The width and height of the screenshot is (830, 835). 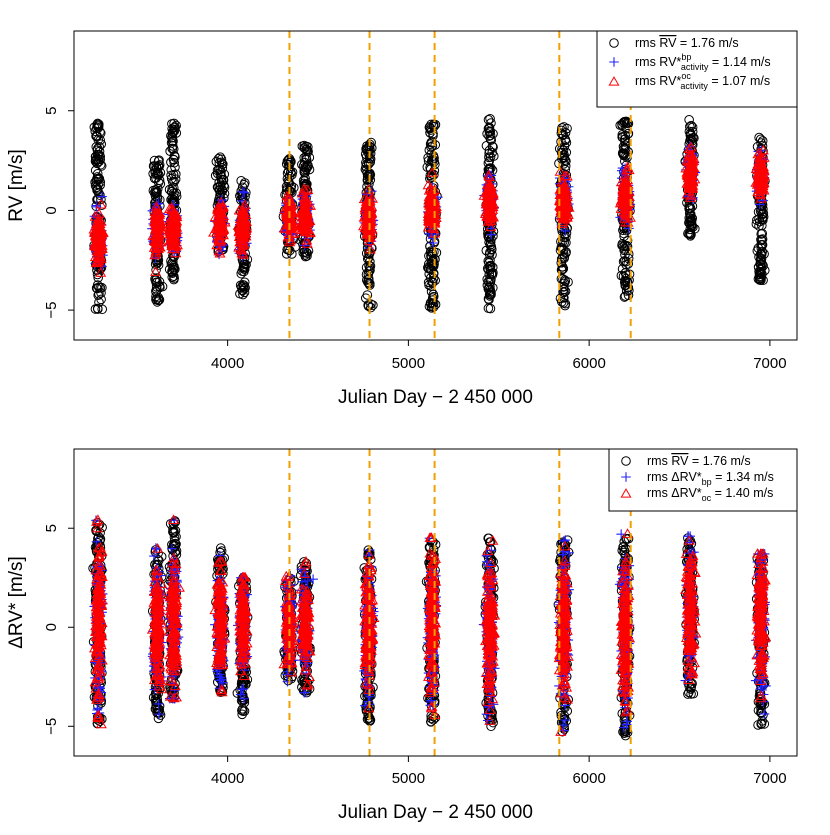 I want to click on x-tick-label: 7000, so click(x=769, y=363).